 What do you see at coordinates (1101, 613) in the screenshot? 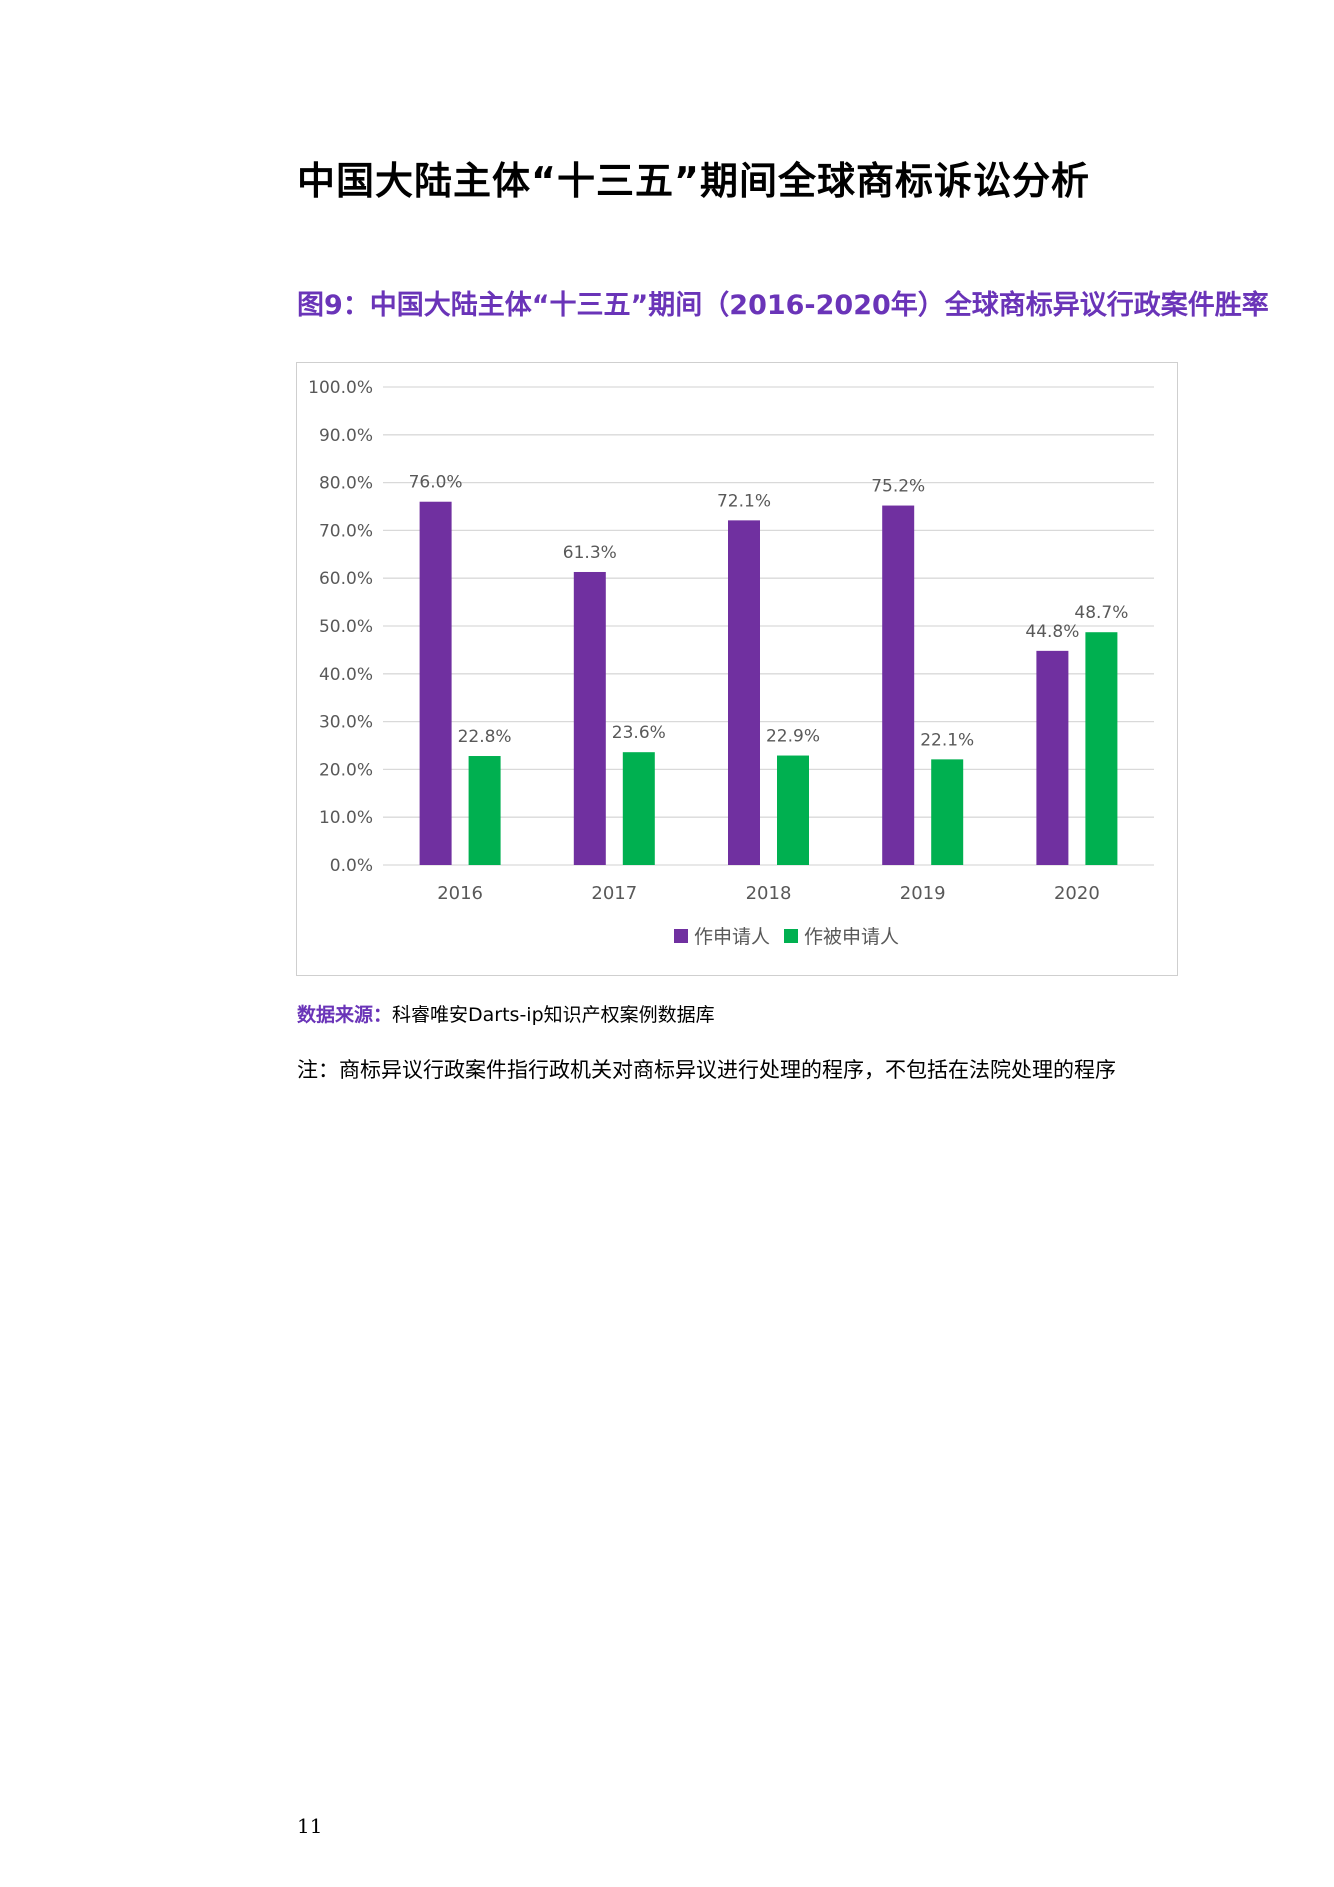
I see `data-label: 48.7%` at bounding box center [1101, 613].